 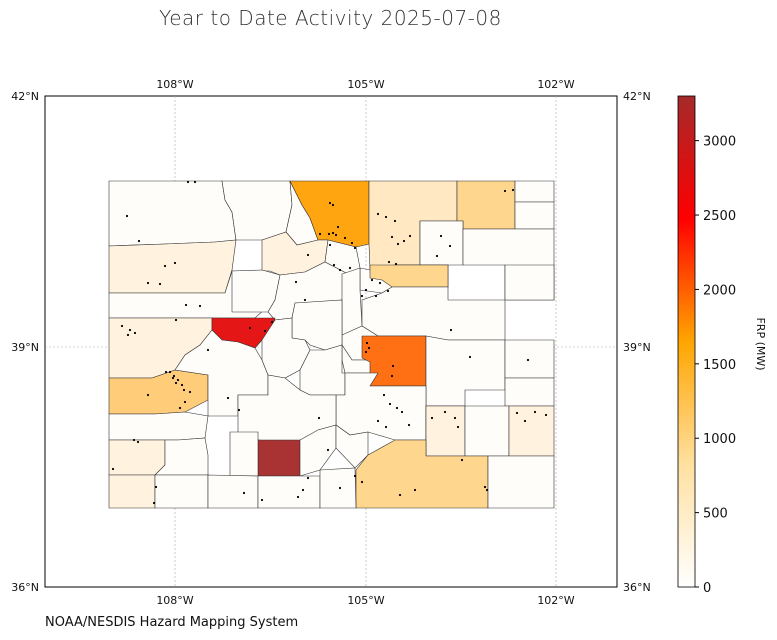 I want to click on colorbar-label: FRP (MW), so click(x=760, y=343).